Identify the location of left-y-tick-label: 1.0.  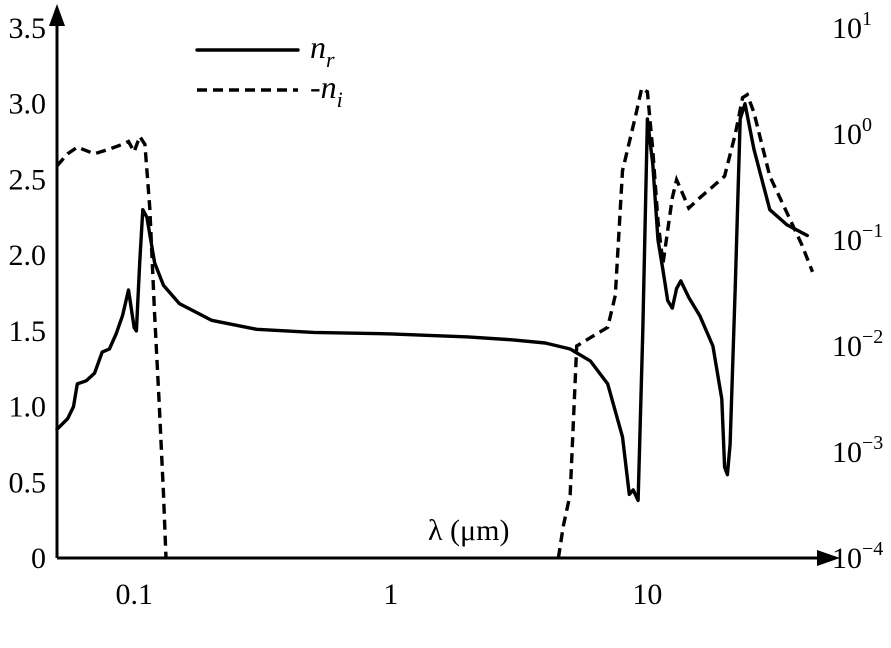
(28, 407).